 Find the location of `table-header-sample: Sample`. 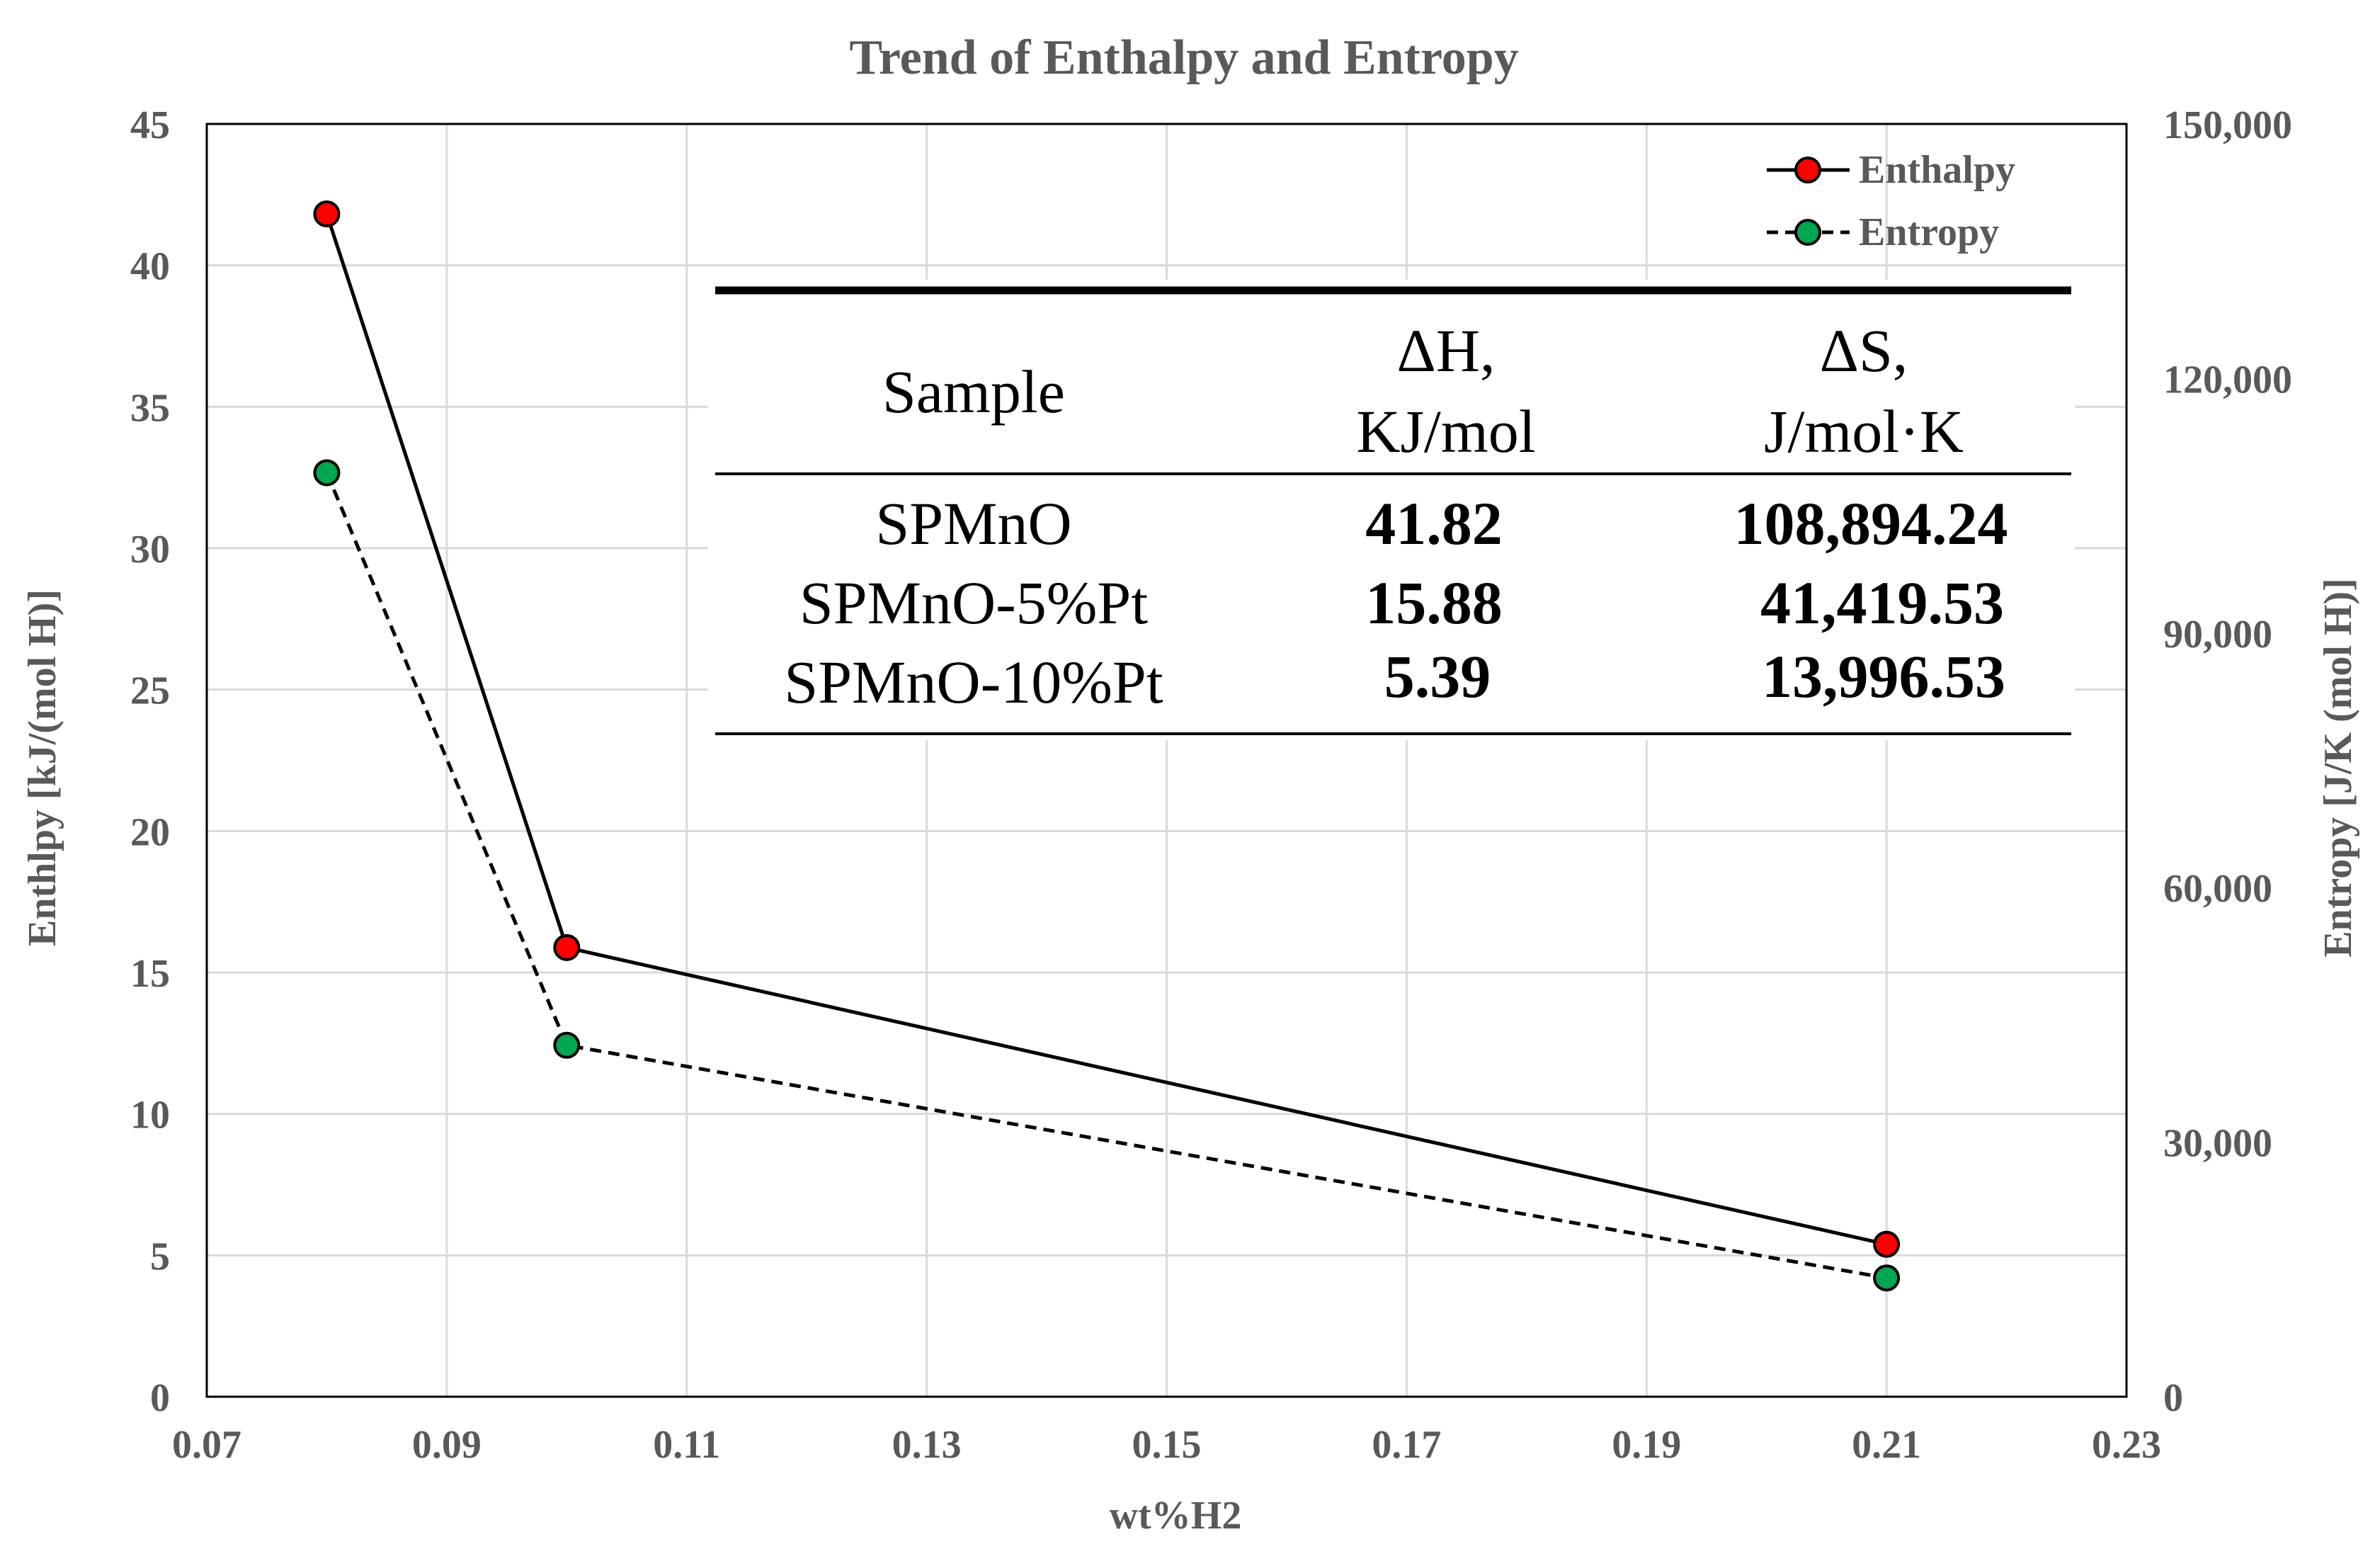

table-header-sample: Sample is located at coordinates (974, 392).